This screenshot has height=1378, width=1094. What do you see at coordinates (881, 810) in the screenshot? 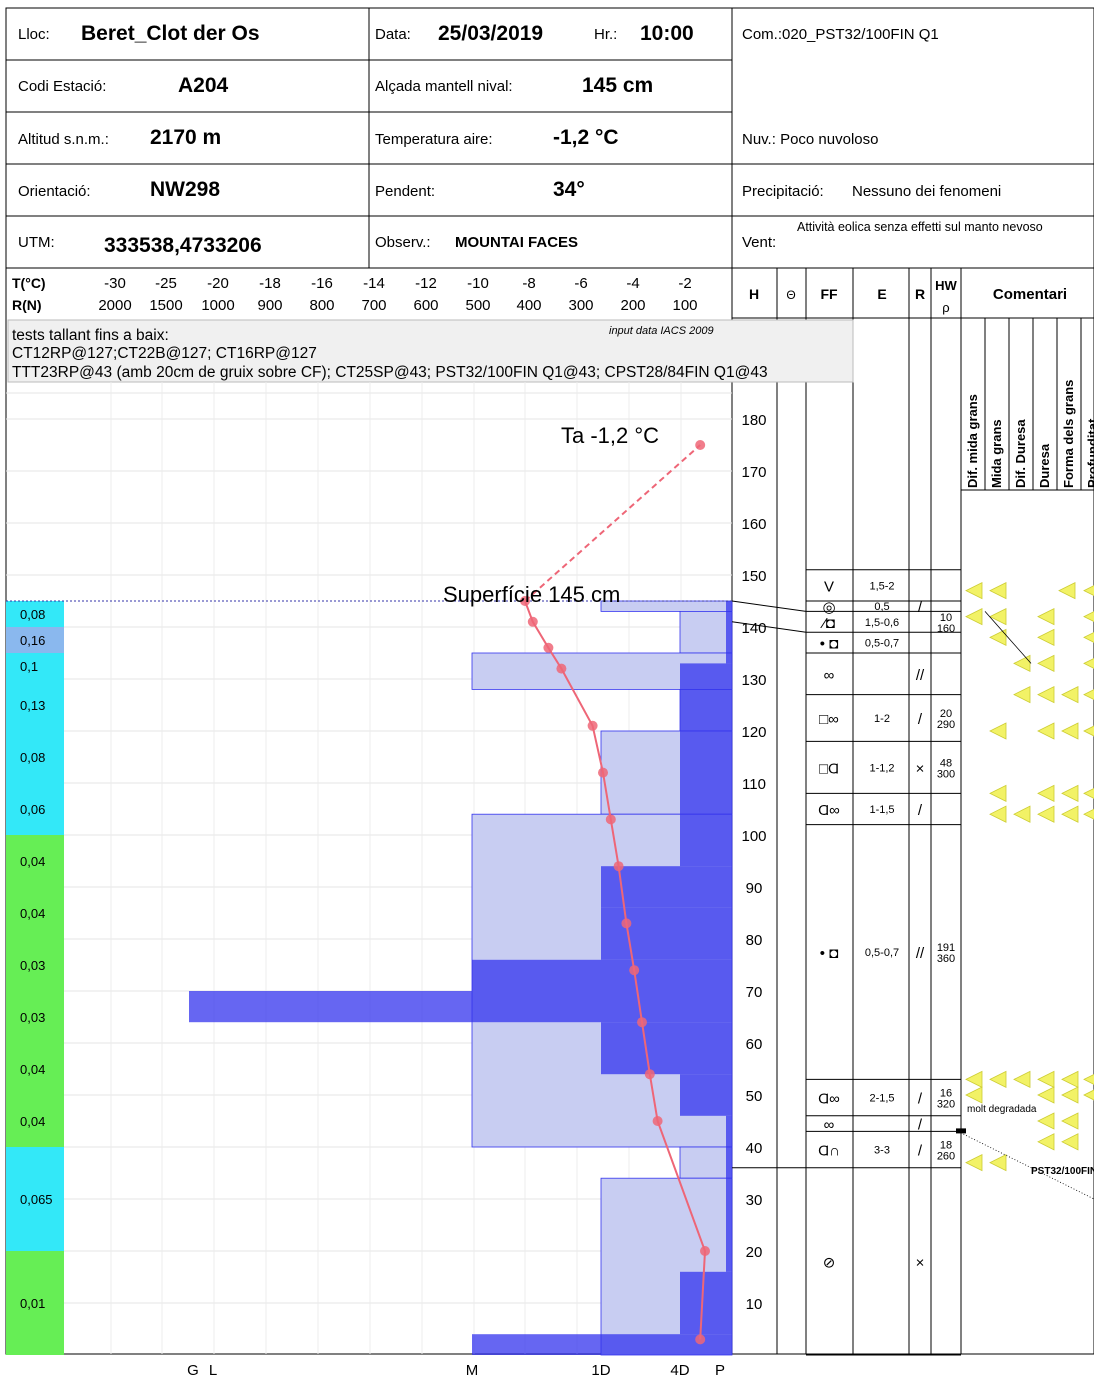
I see `layer-grain-size: 1-1,5` at bounding box center [881, 810].